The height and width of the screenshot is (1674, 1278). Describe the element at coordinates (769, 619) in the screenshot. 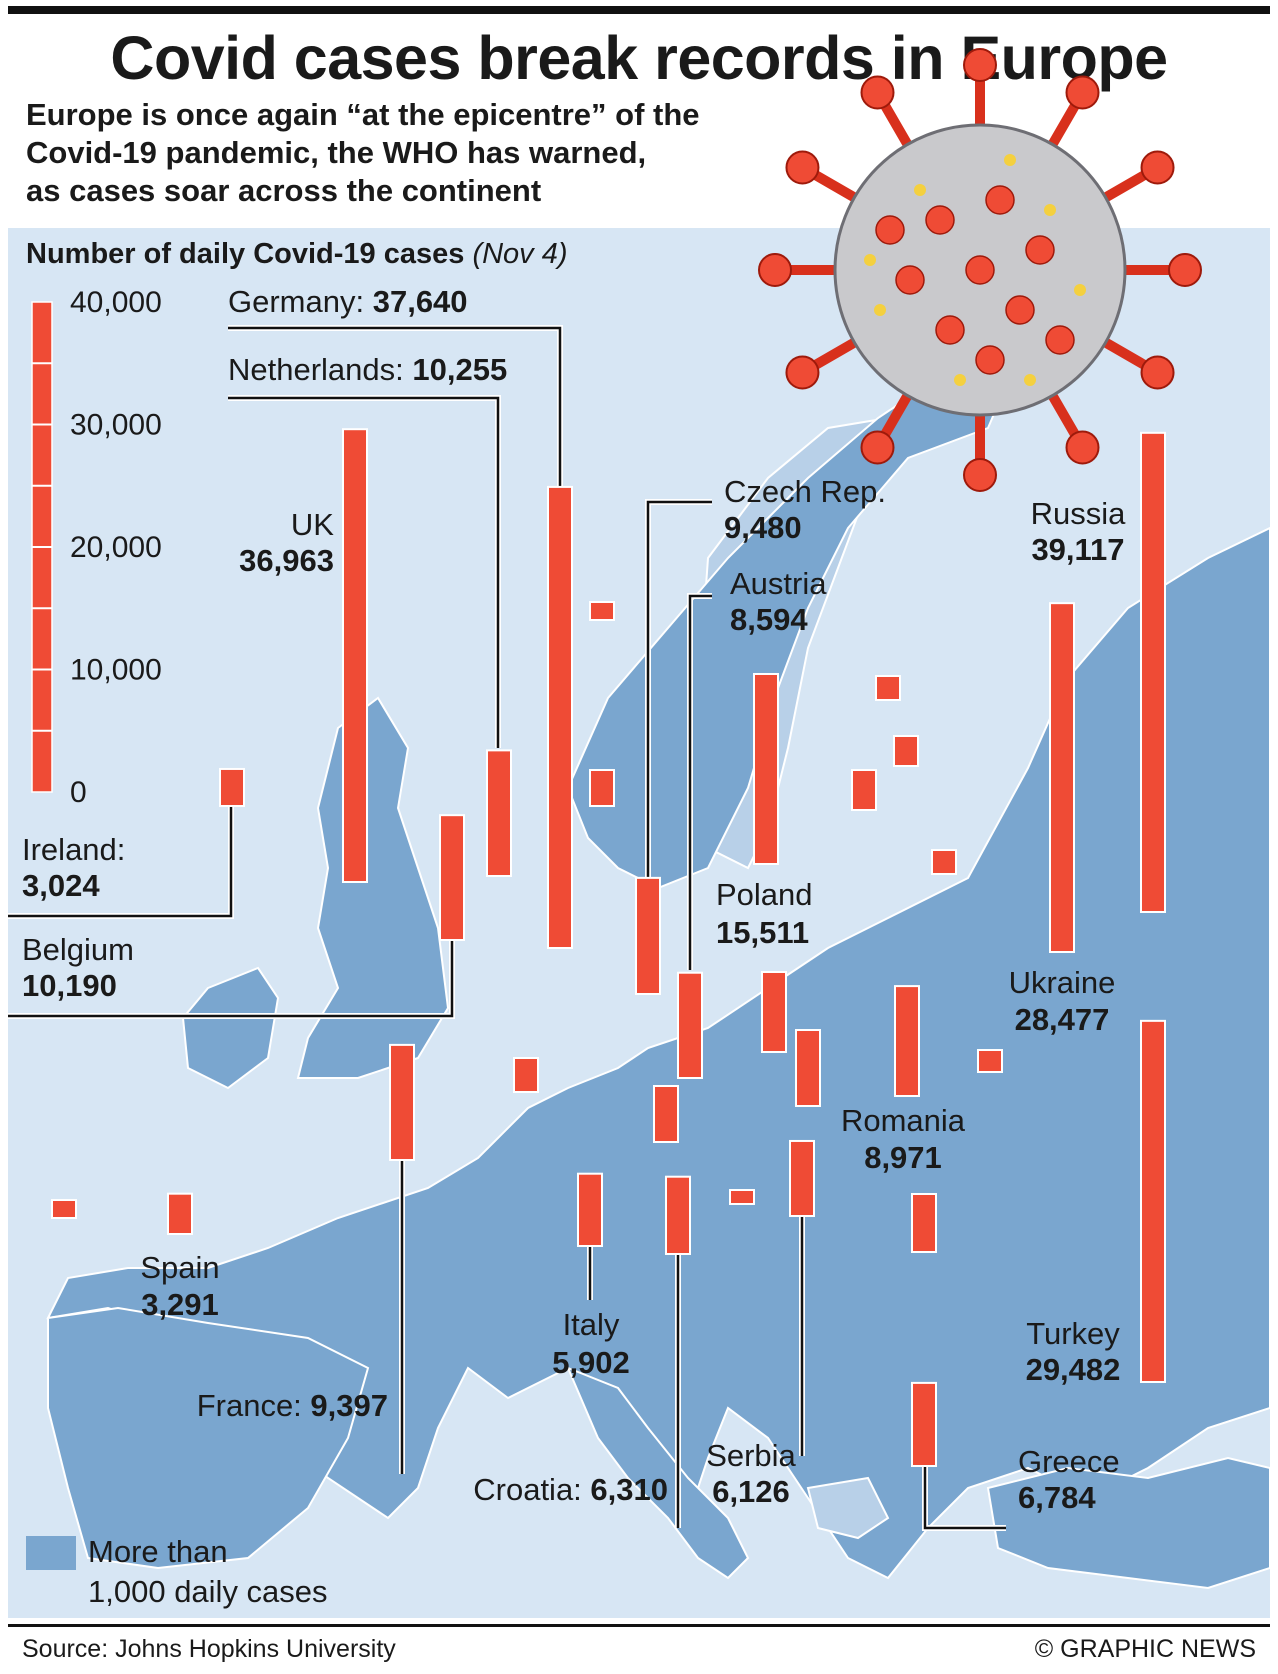

I see `bar-label-value: 8,594` at that location.